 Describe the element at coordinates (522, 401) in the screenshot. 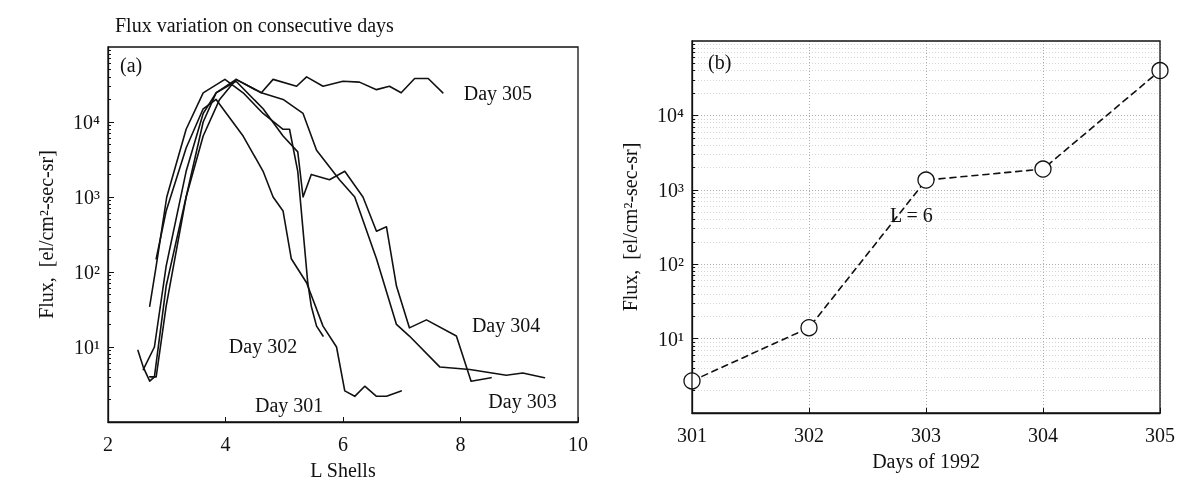

I see `series-label: Day 303` at that location.